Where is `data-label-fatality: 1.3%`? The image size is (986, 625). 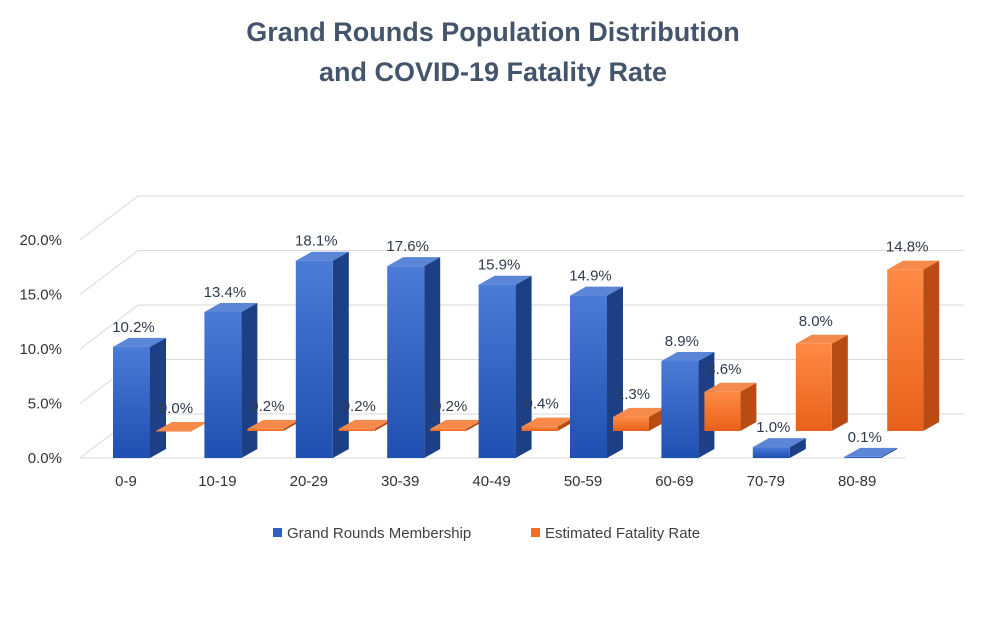
data-label-fatality: 1.3% is located at coordinates (633, 394).